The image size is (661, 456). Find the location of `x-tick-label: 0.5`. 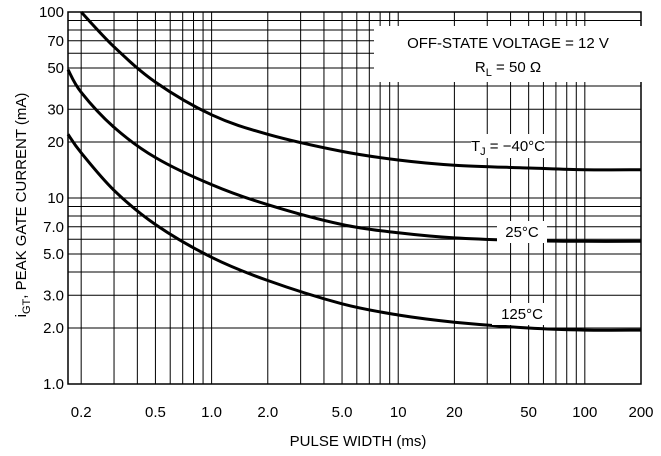

x-tick-label: 0.5 is located at coordinates (155, 412).